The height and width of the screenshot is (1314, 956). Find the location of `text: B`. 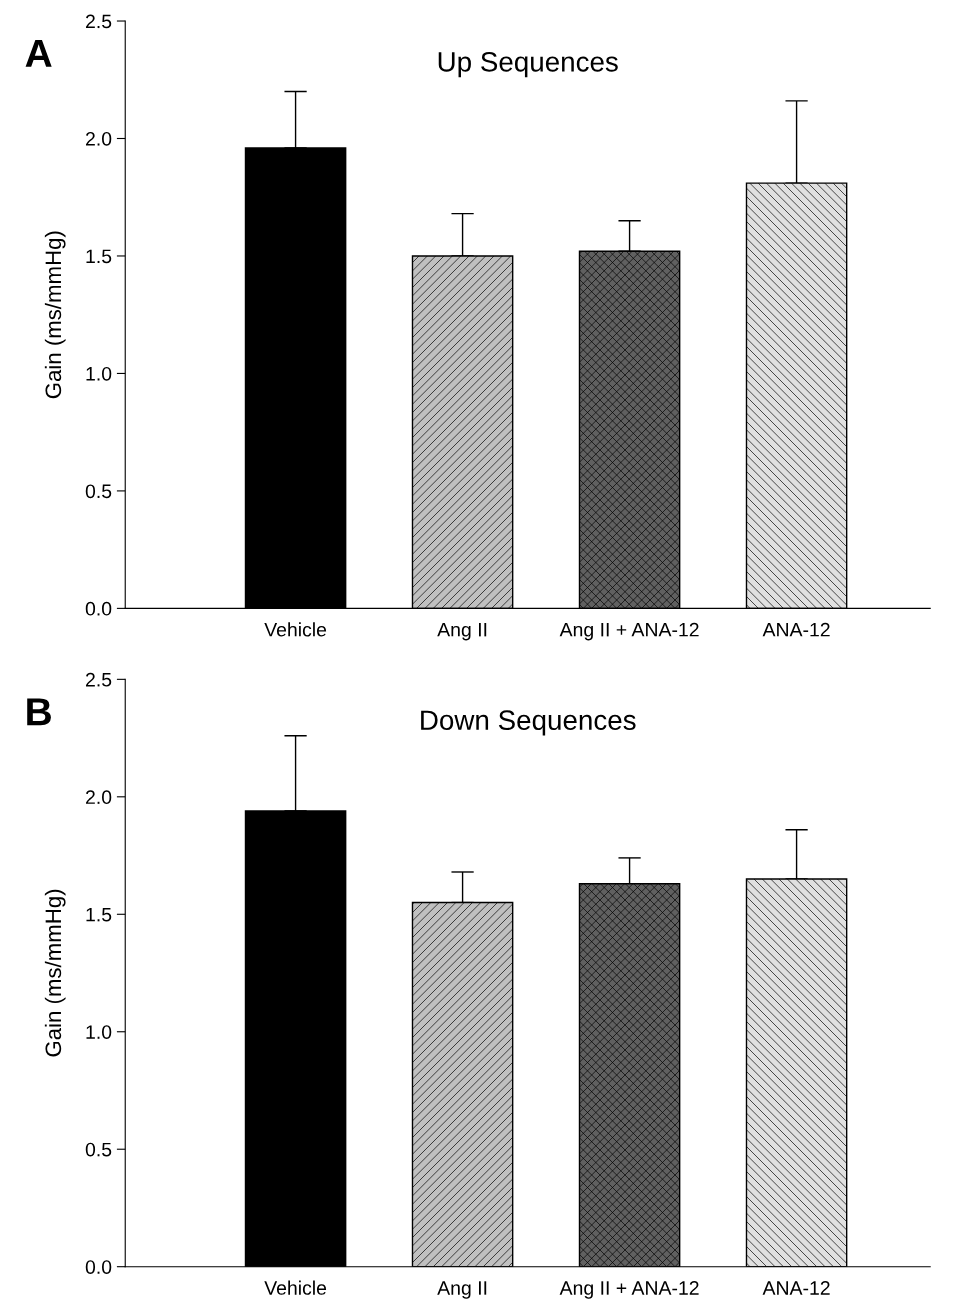

text: B is located at coordinates (39, 712).